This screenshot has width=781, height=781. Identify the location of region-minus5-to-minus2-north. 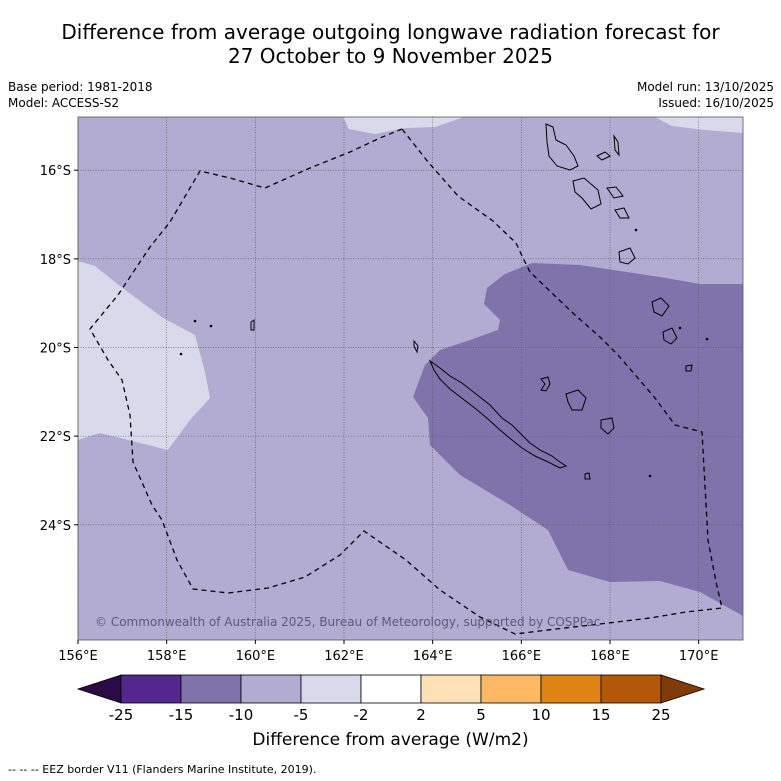
(403, 125).